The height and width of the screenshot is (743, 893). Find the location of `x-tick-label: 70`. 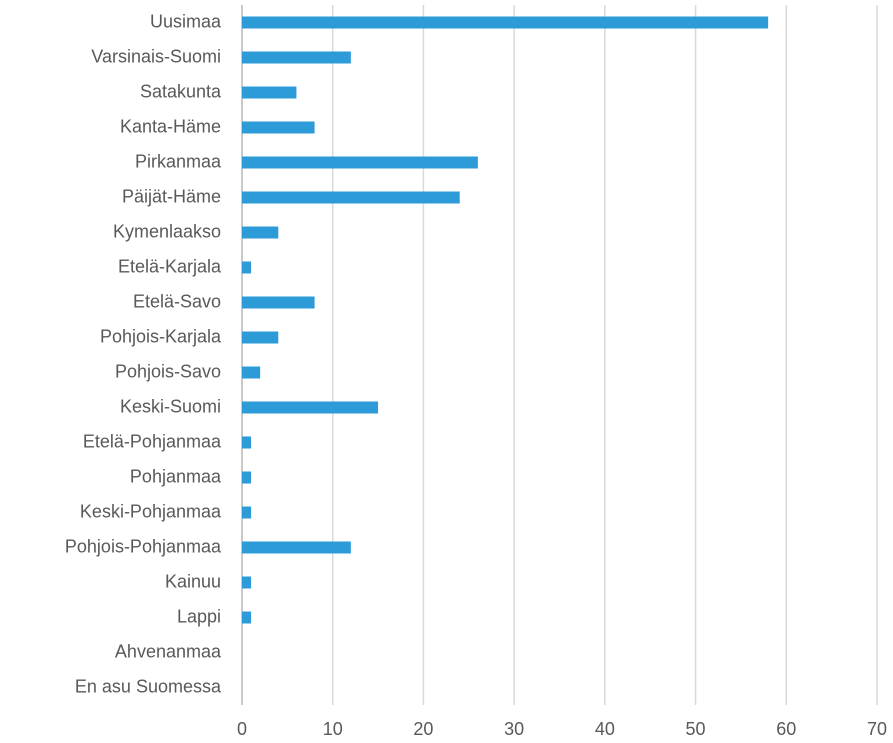

x-tick-label: 70 is located at coordinates (877, 729).